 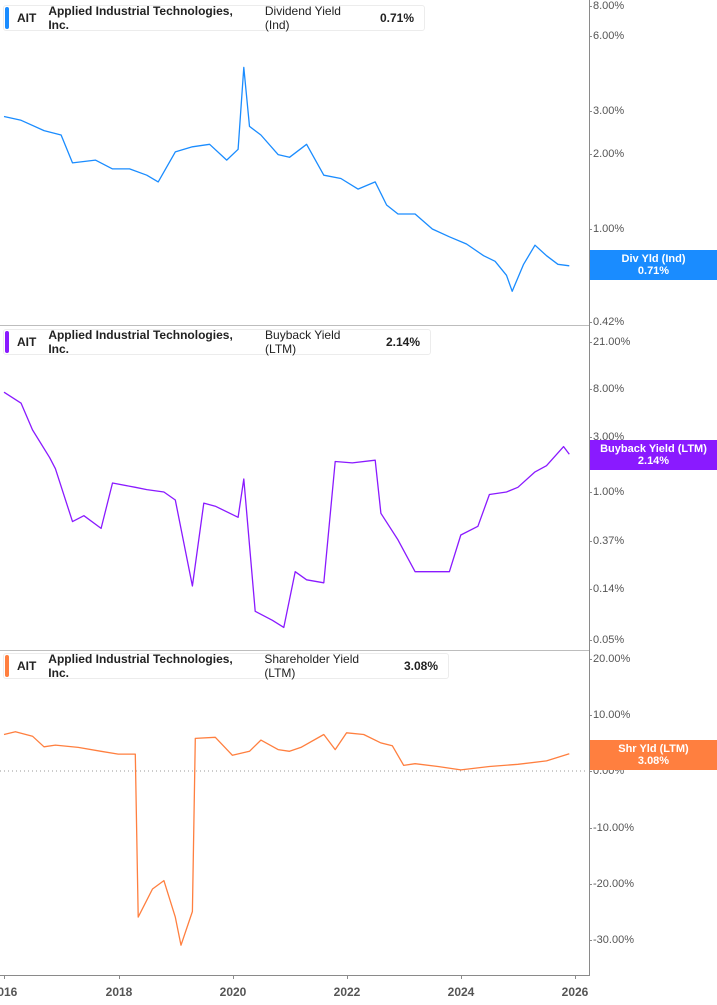 I want to click on badge-label: Div Yld (Ind), so click(x=653, y=259).